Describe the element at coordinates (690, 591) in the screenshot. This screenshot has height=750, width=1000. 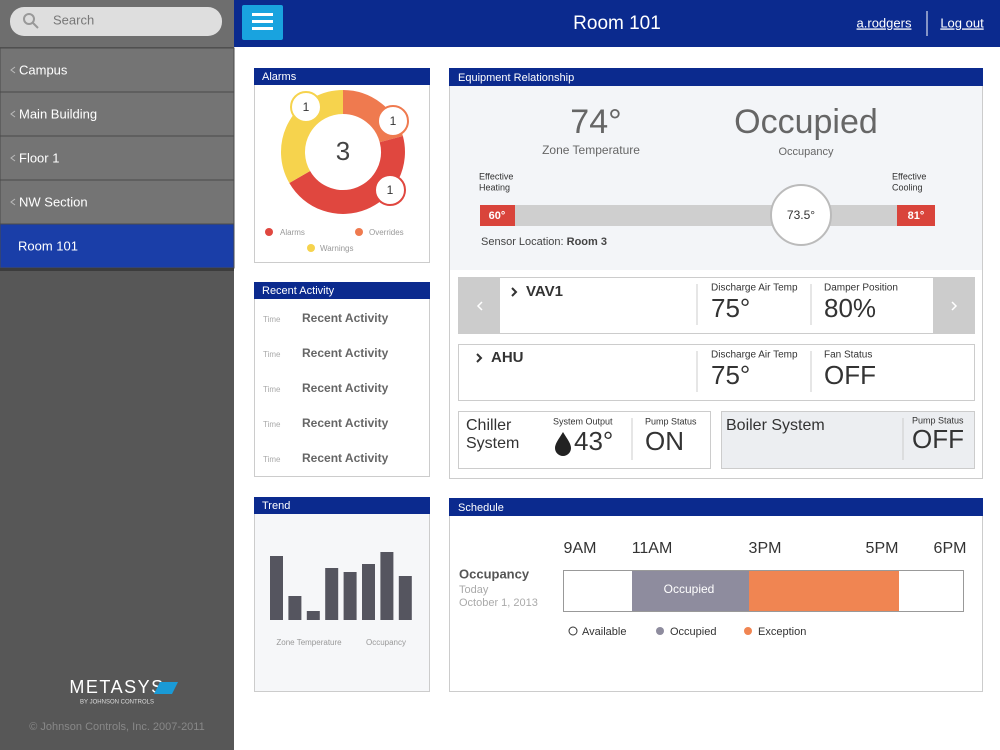
I see `occupied-segment` at that location.